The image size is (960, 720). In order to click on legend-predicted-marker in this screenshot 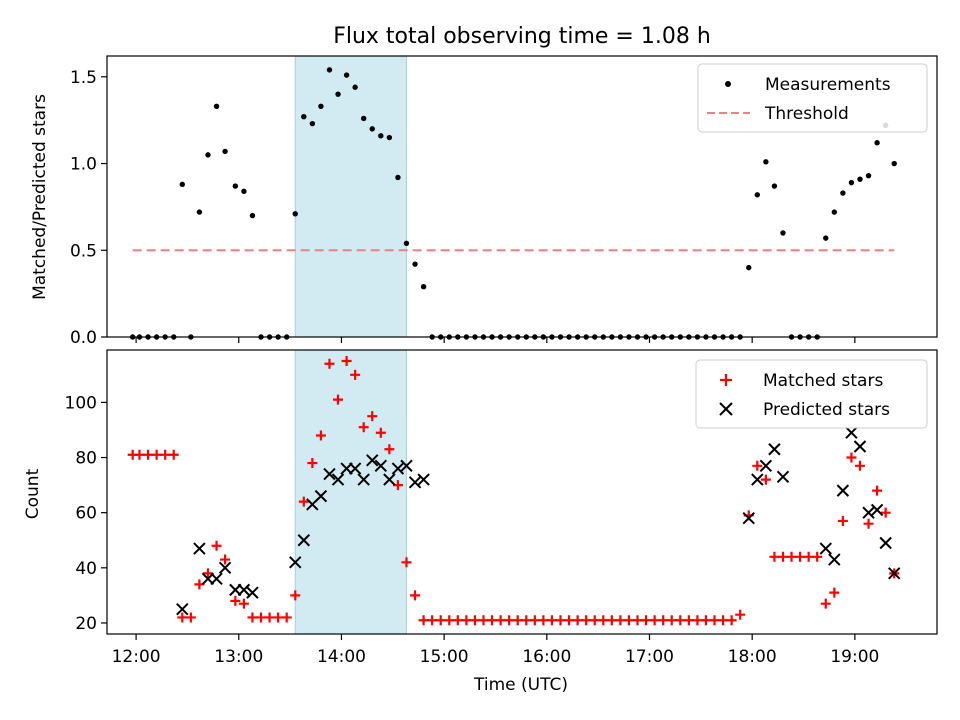, I will do `click(726, 409)`.